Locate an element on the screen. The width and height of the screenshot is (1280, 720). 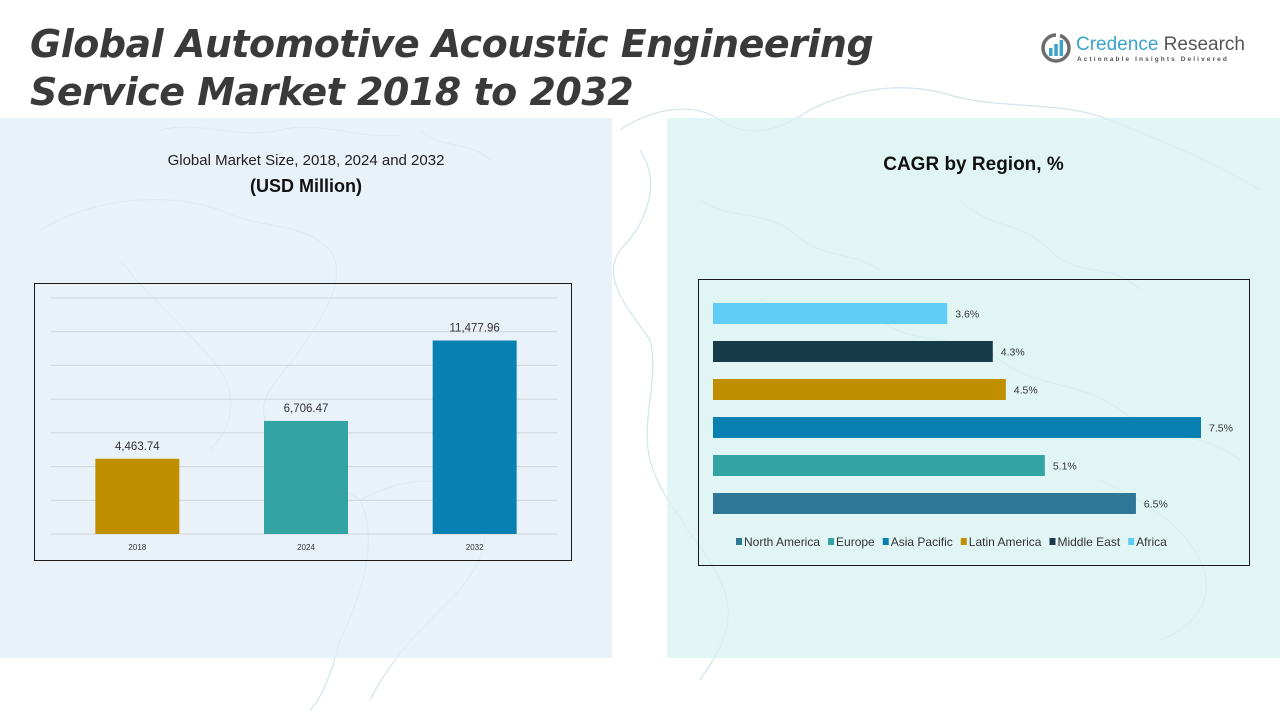
legend-label: Latin America is located at coordinates (1005, 542).